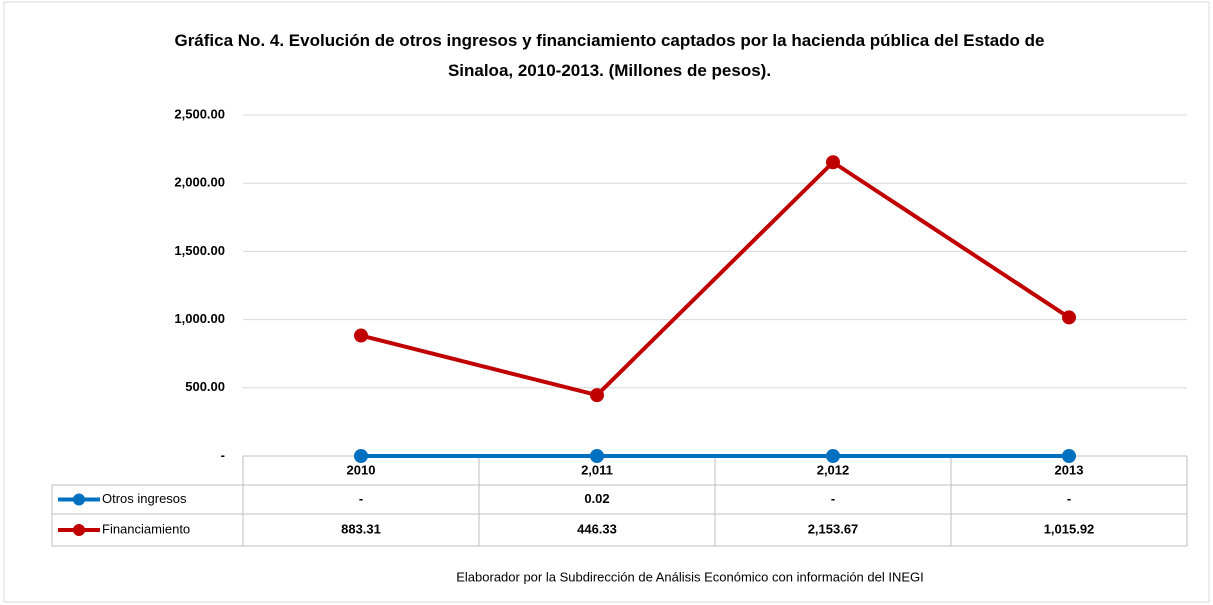 Image resolution: width=1213 pixels, height=605 pixels. I want to click on y-tick-label: 500.00, so click(205, 386).